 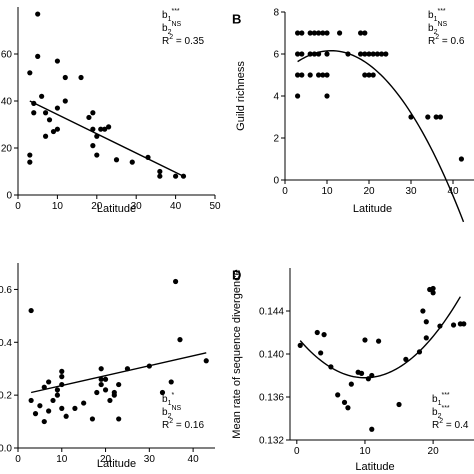 What do you see at coordinates (215, 206) in the screenshot?
I see `x-tick-label: 50` at bounding box center [215, 206].